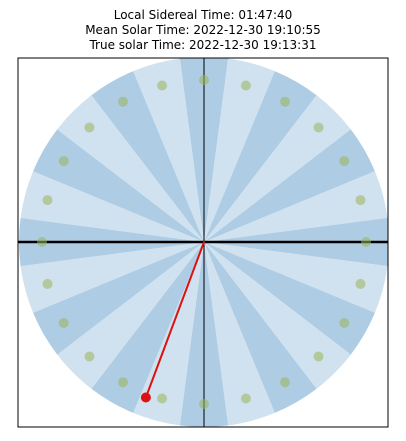 The height and width of the screenshot is (441, 406). Describe the element at coordinates (174, 320) in the screenshot. I see `clock-hand` at that location.